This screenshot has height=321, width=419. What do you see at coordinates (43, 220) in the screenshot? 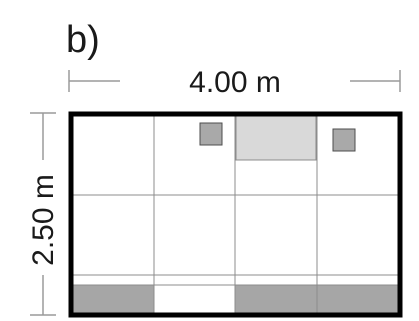
I see `height-label: 2.50 m` at bounding box center [43, 220].